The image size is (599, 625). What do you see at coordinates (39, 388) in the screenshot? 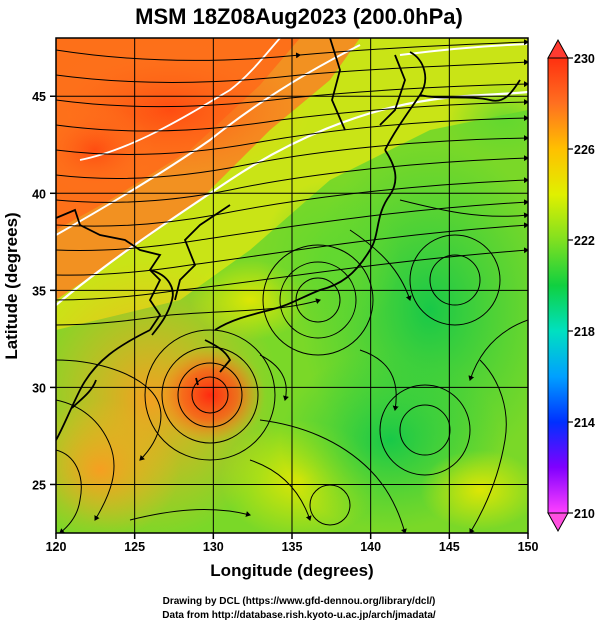
I see `y-tick-label: 30` at bounding box center [39, 388].